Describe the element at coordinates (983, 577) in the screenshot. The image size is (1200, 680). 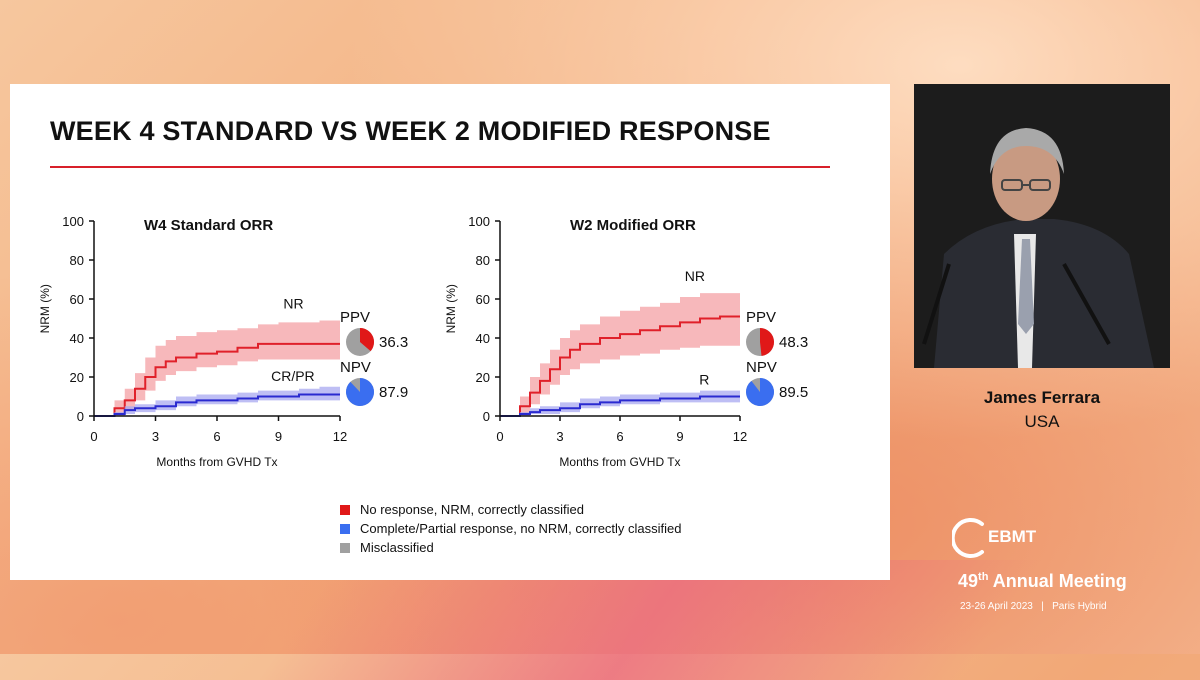
I see `edition-suffix: th` at that location.